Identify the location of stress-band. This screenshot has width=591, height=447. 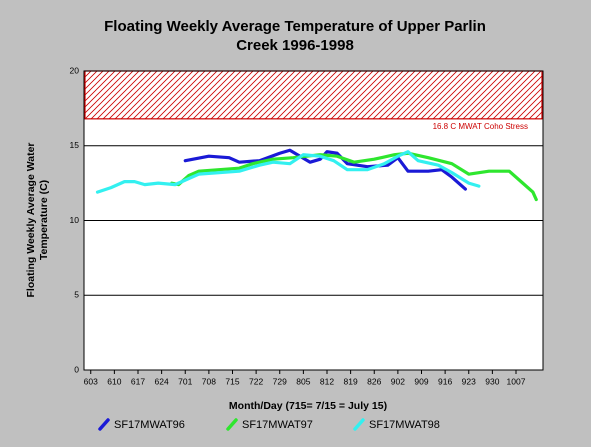
(313, 95).